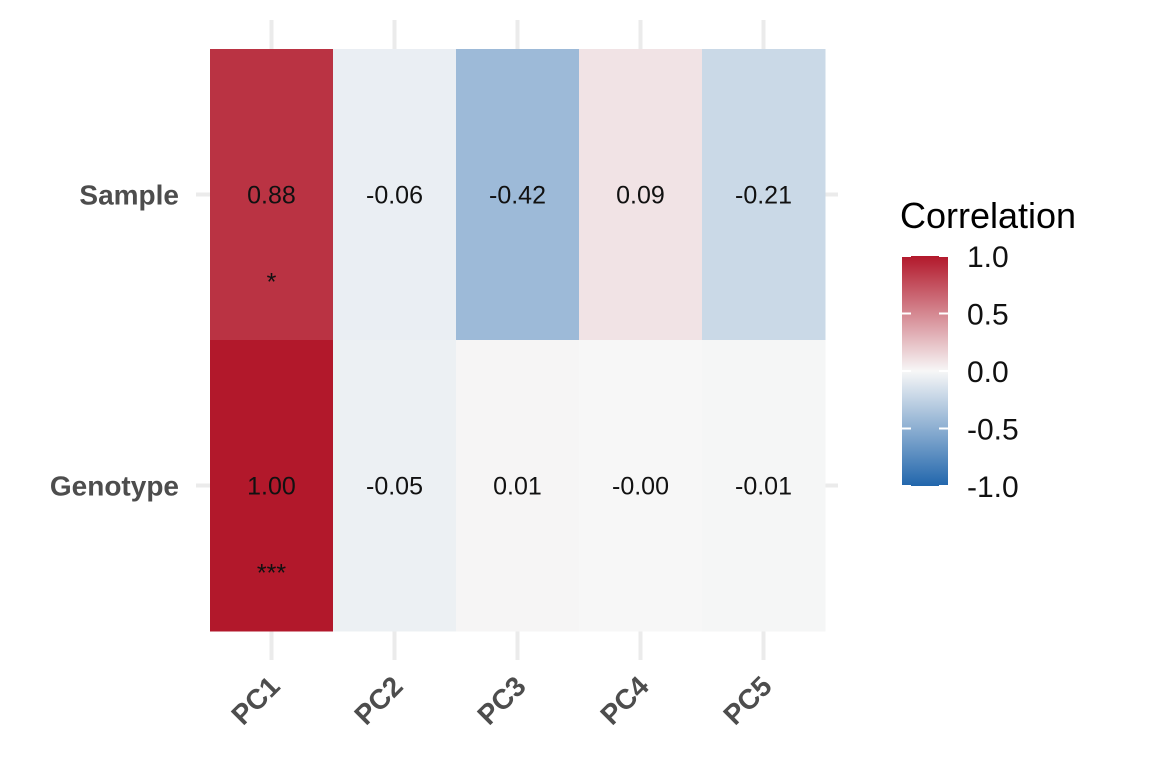 This screenshot has width=1152, height=768. I want to click on value-label-sample-pc2: -0.06, so click(394, 196).